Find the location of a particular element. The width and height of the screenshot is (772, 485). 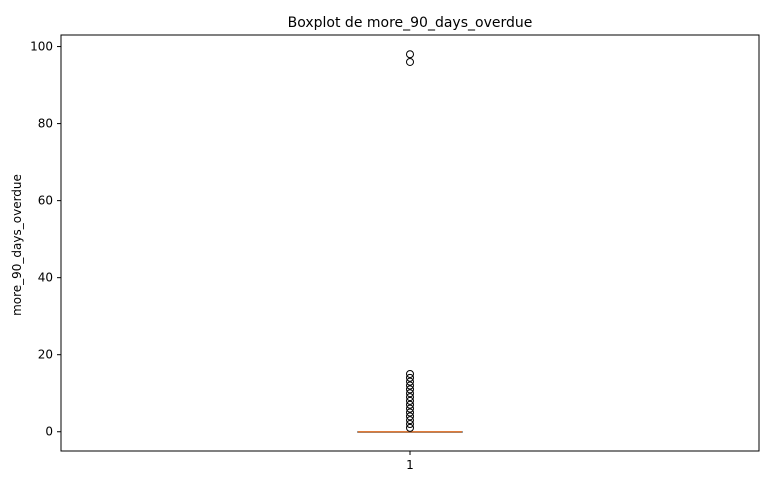

y-tick-label: 40 is located at coordinates (45, 278).